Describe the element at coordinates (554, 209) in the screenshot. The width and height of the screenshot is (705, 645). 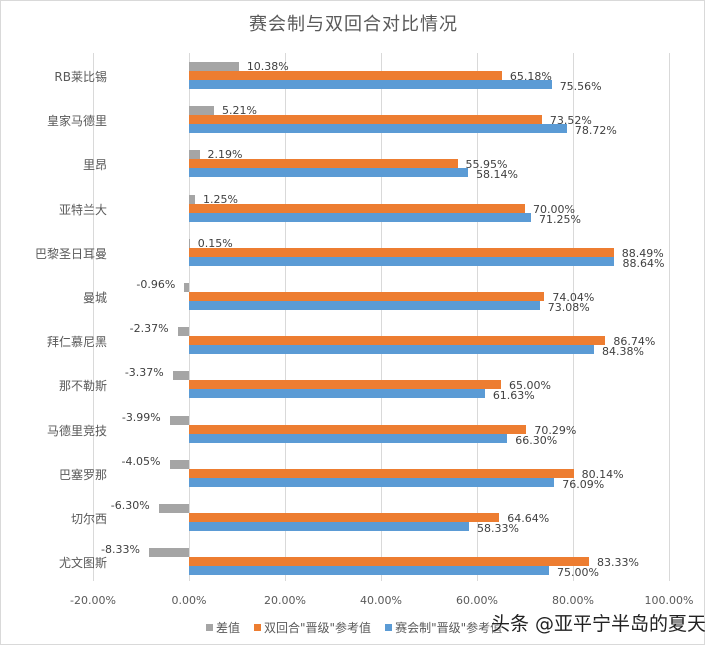
I see `data-label: 70.00%` at that location.